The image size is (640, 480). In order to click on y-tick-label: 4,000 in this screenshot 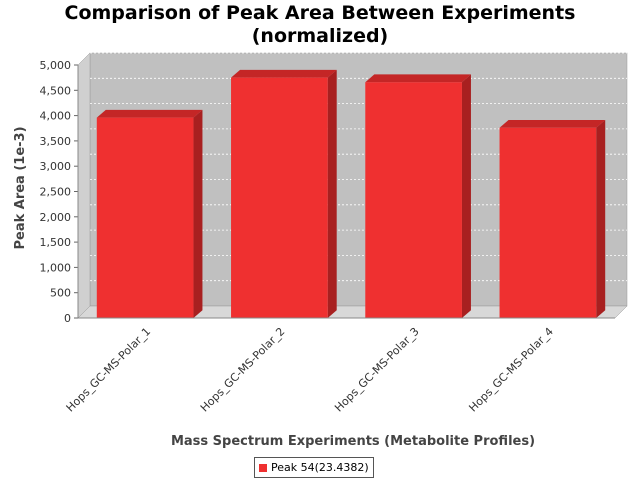, I will do `click(56, 116)`.